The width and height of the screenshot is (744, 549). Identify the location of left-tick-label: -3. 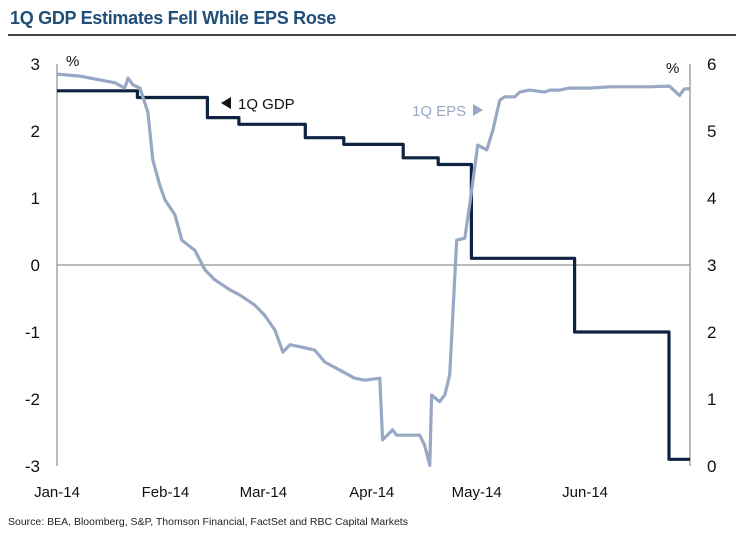
(32, 466).